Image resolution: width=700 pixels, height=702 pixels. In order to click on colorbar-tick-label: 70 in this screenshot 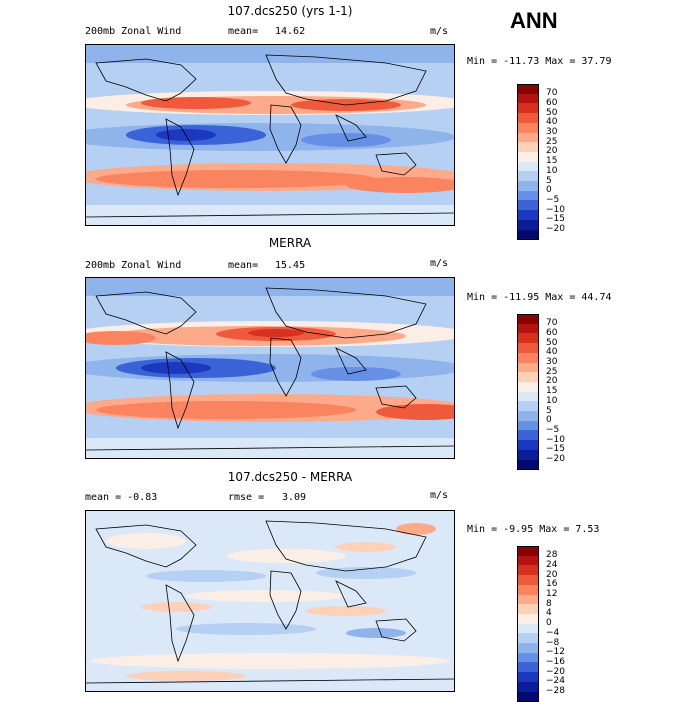, I will do `click(552, 93)`.